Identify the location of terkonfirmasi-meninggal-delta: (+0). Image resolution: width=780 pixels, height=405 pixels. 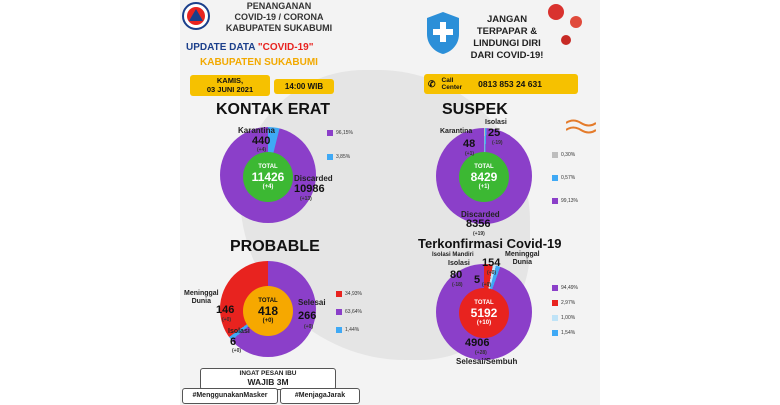
(492, 273).